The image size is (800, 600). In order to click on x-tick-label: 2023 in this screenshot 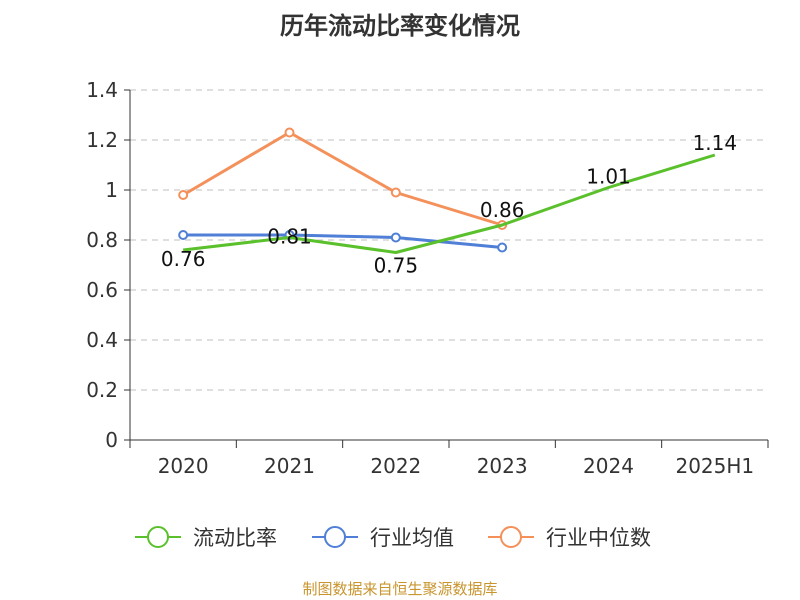, I will do `click(502, 466)`.